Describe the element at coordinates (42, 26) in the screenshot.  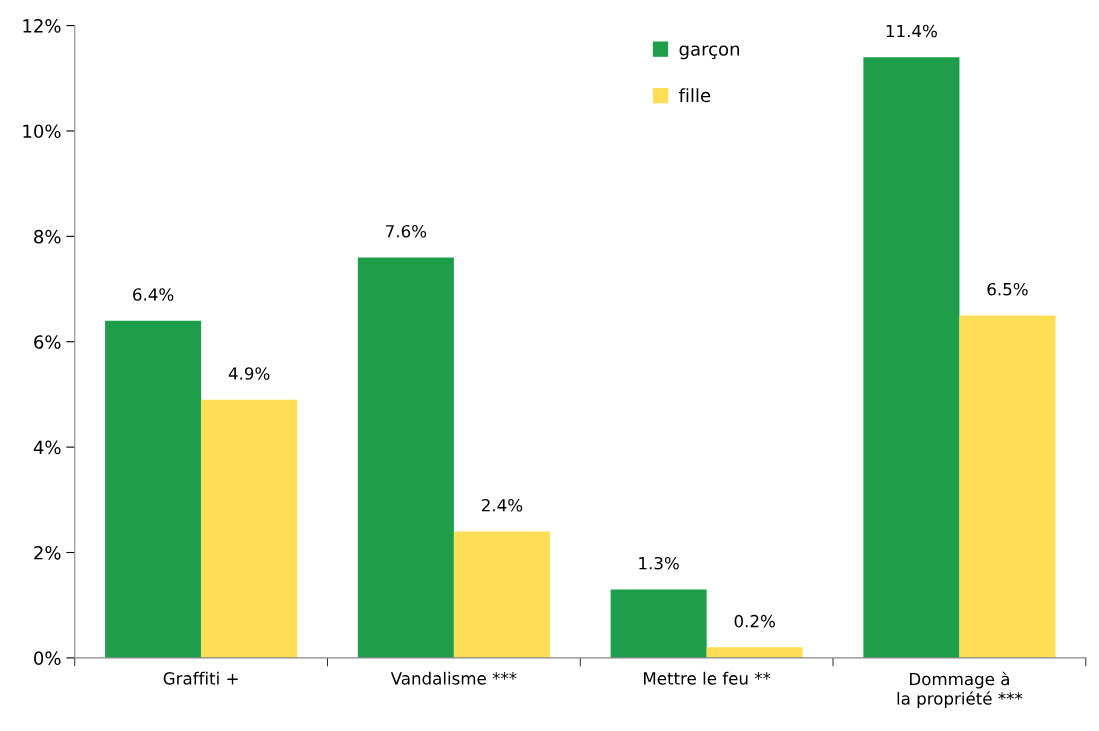
I see `y-tick-label: 12%` at that location.